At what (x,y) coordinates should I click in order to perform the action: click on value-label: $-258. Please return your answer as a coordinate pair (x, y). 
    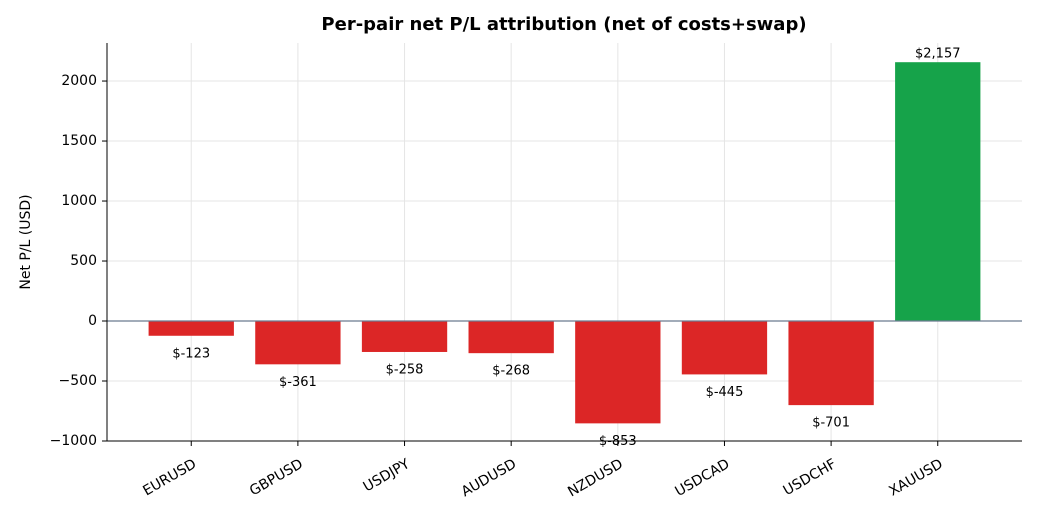
    Looking at the image, I should click on (405, 369).